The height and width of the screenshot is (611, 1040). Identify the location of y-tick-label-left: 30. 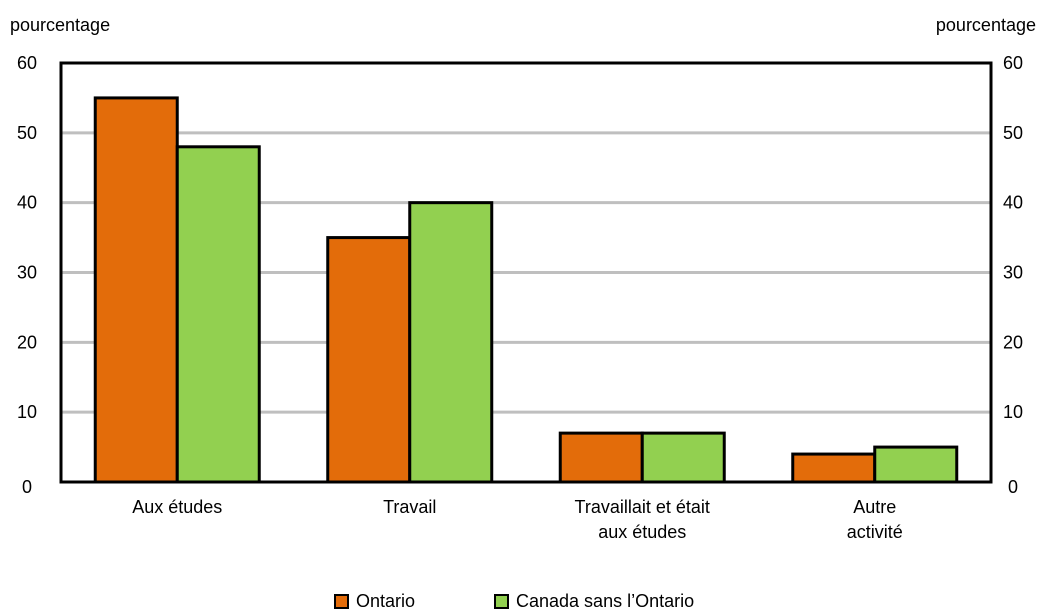
(27, 273).